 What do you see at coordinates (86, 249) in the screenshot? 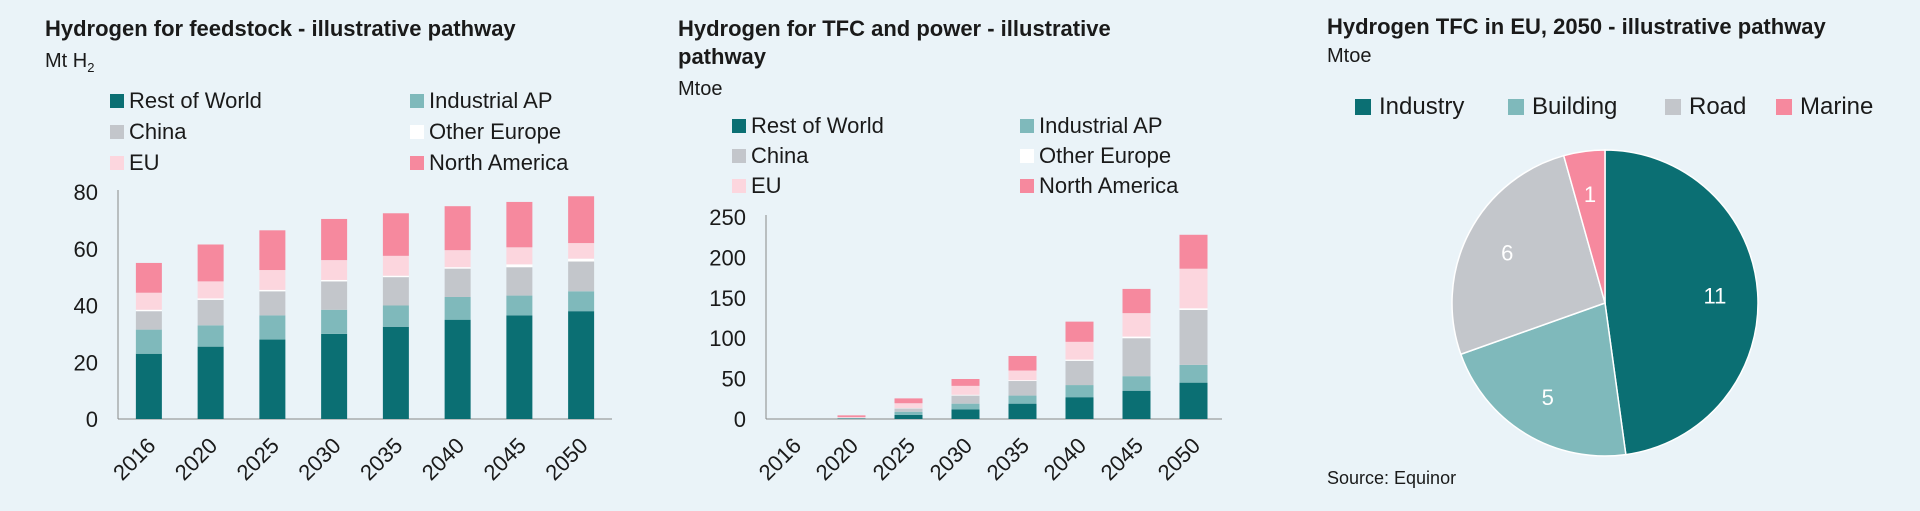
I see `y-tick-label: 60` at bounding box center [86, 249].